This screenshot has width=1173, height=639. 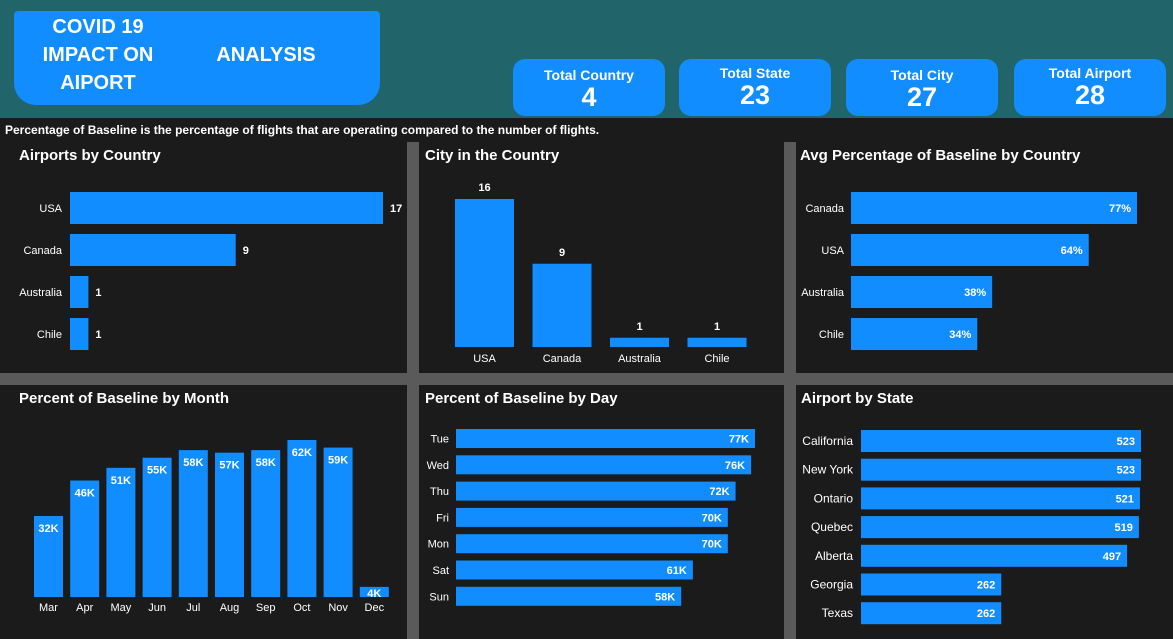 What do you see at coordinates (266, 608) in the screenshot?
I see `category-label: Sep` at bounding box center [266, 608].